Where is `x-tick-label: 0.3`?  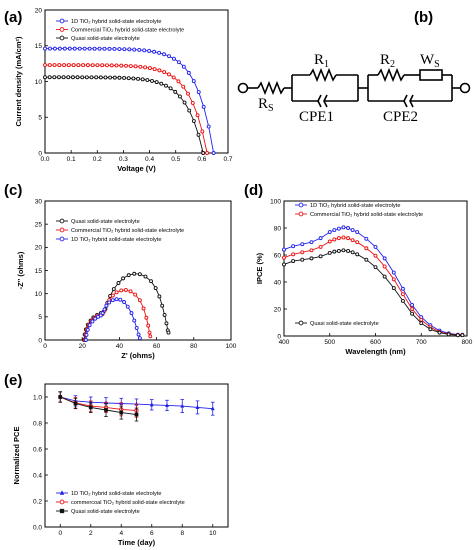
x-tick-label: 0.3 is located at coordinates (123, 159).